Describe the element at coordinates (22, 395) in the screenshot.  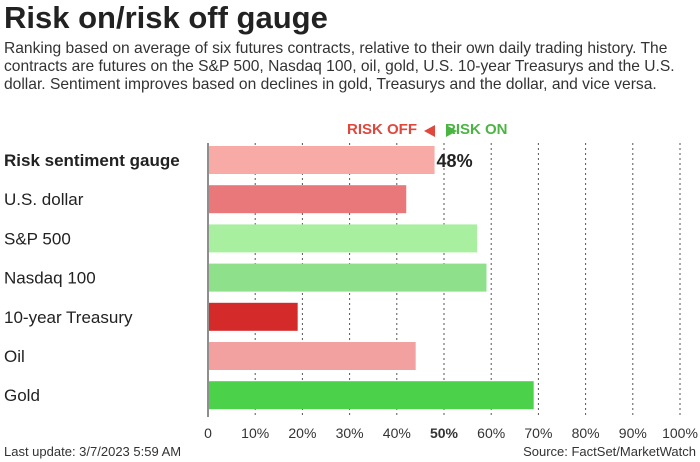
I see `category-label: Gold` at that location.